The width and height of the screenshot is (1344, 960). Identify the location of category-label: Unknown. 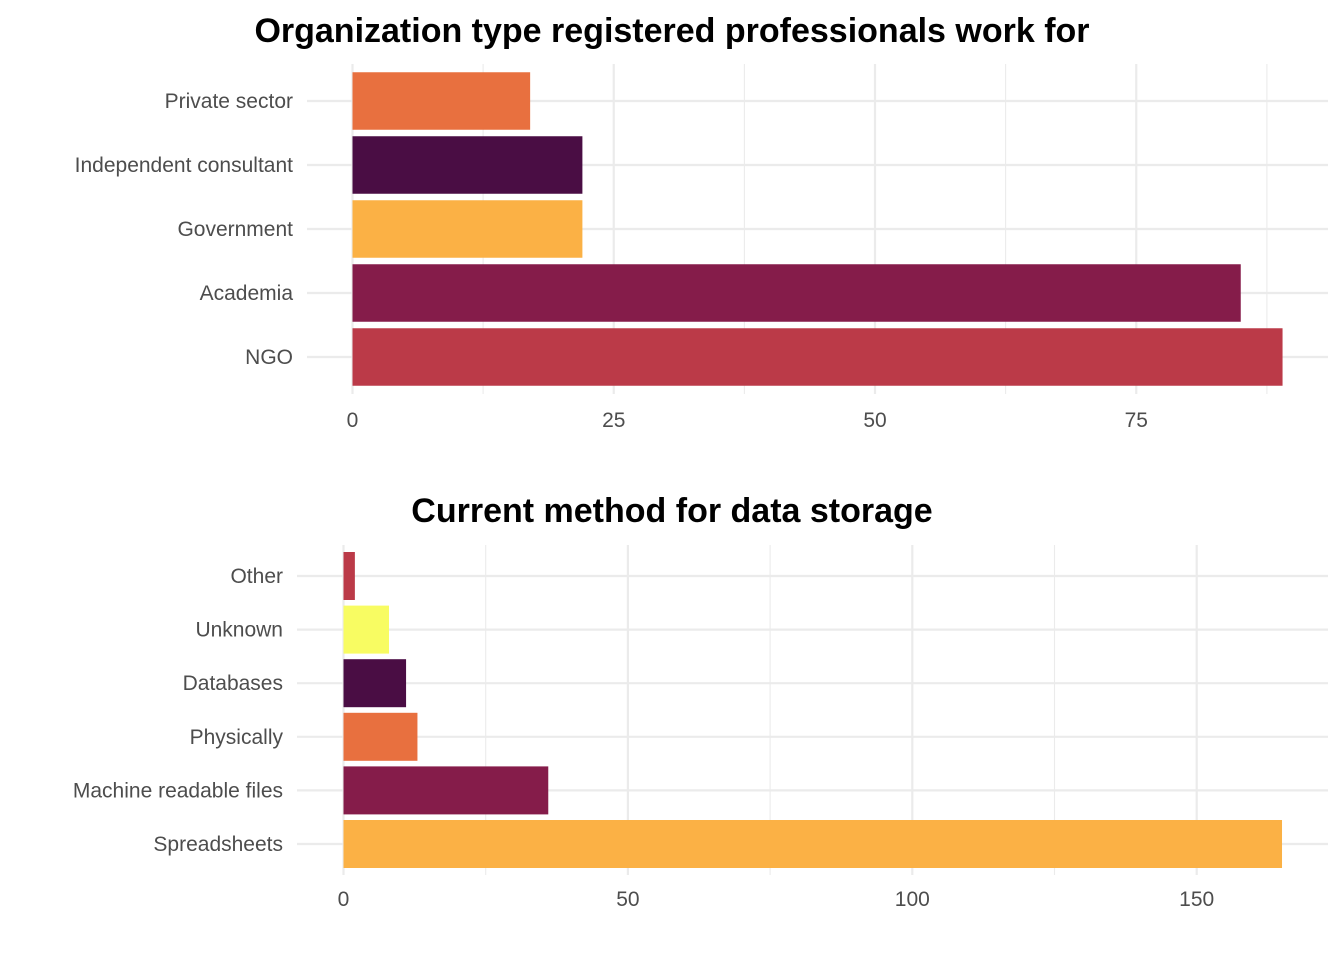
(239, 630).